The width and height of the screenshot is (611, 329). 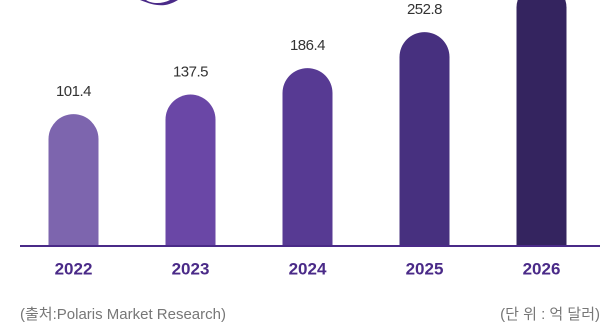 What do you see at coordinates (74, 268) in the screenshot?
I see `x-tick-label: 2022` at bounding box center [74, 268].